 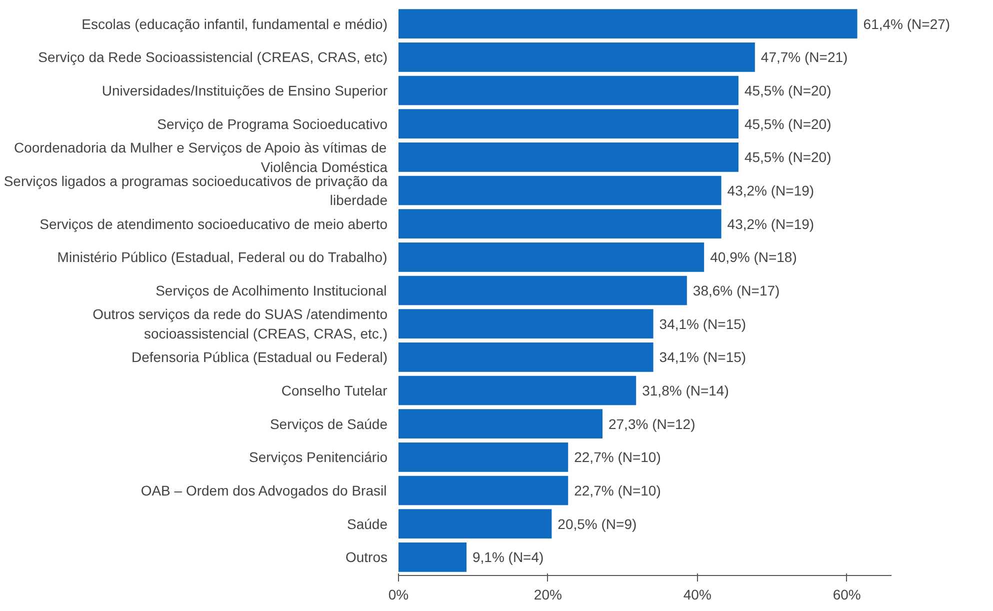 I want to click on y-tick-label: Outros serviços da rede do SUAS /atendimento socioassistencial (CREAS, CRAS, etc.), so click(x=240, y=324).